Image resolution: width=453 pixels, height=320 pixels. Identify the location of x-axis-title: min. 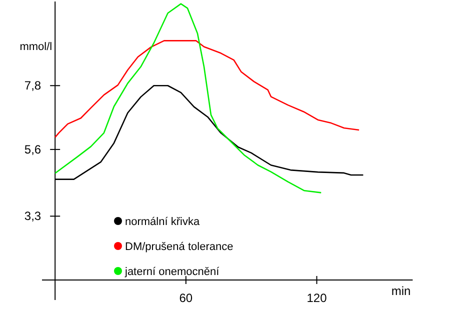
(401, 291).